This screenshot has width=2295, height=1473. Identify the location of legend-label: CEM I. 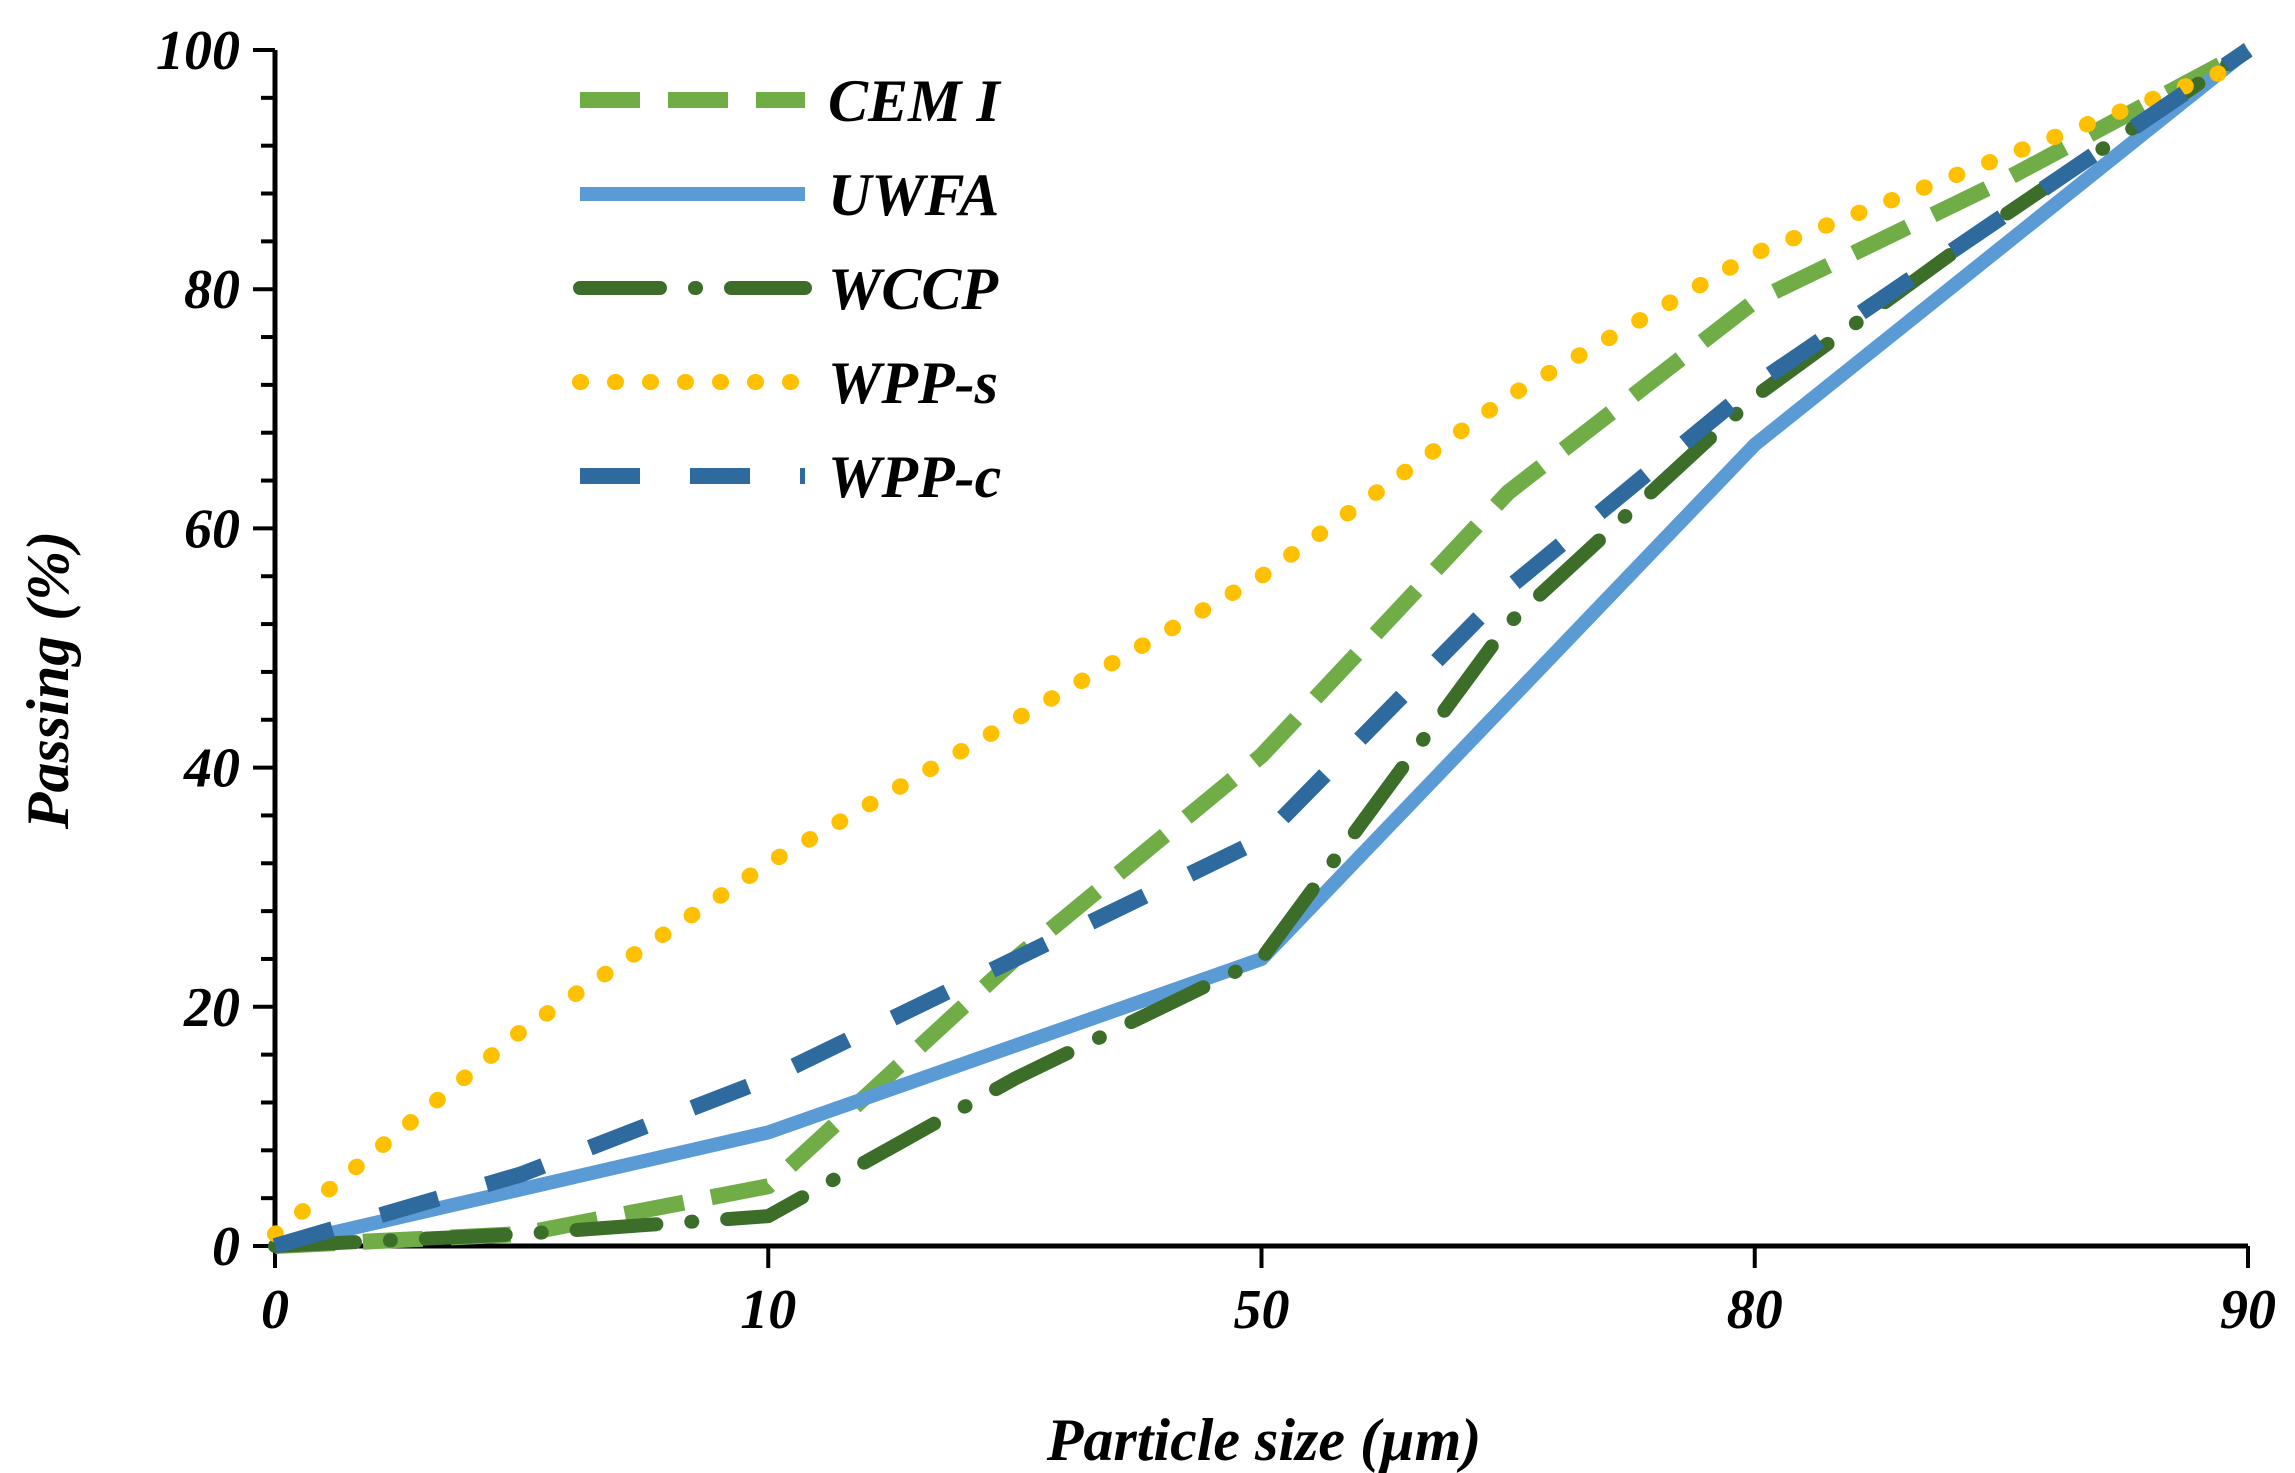
(915, 101).